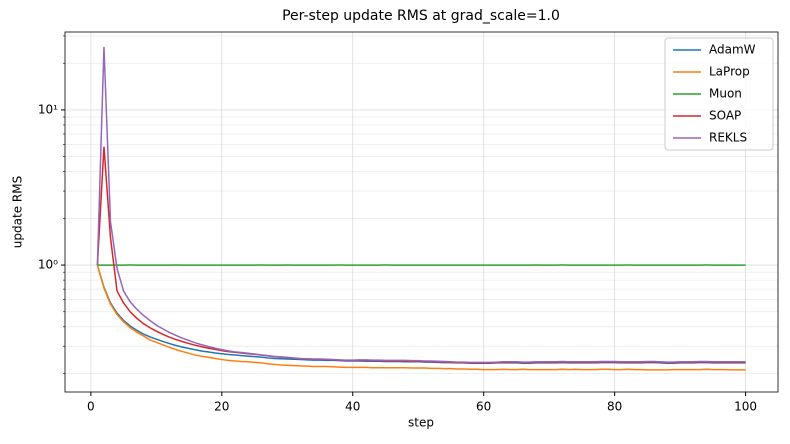 This screenshot has width=790, height=444. I want to click on x-tick-label: 0, so click(91, 407).